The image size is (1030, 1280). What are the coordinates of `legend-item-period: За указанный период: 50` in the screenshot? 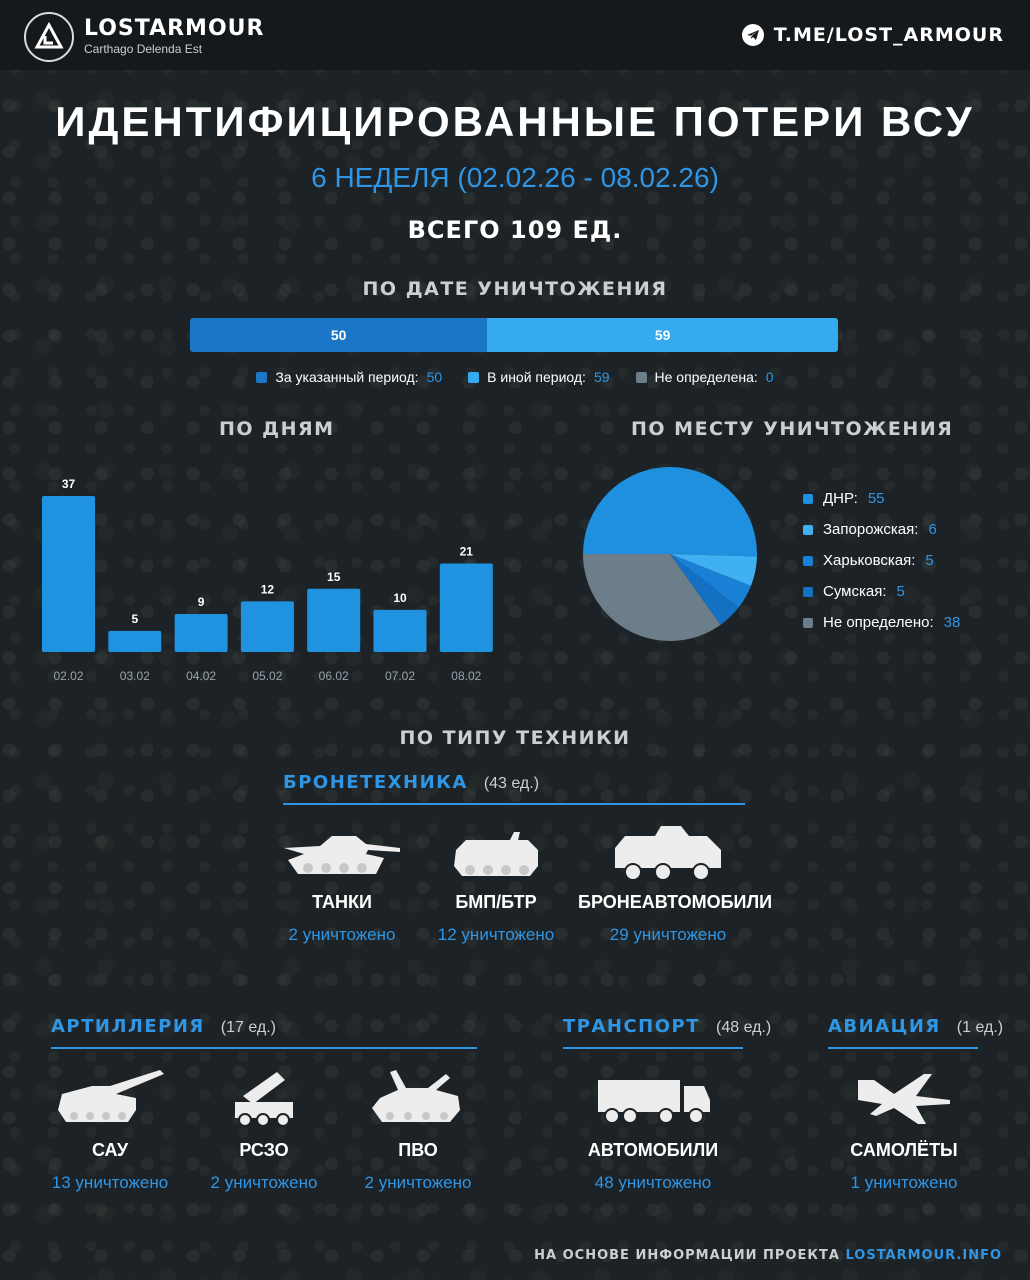 It's located at (349, 377).